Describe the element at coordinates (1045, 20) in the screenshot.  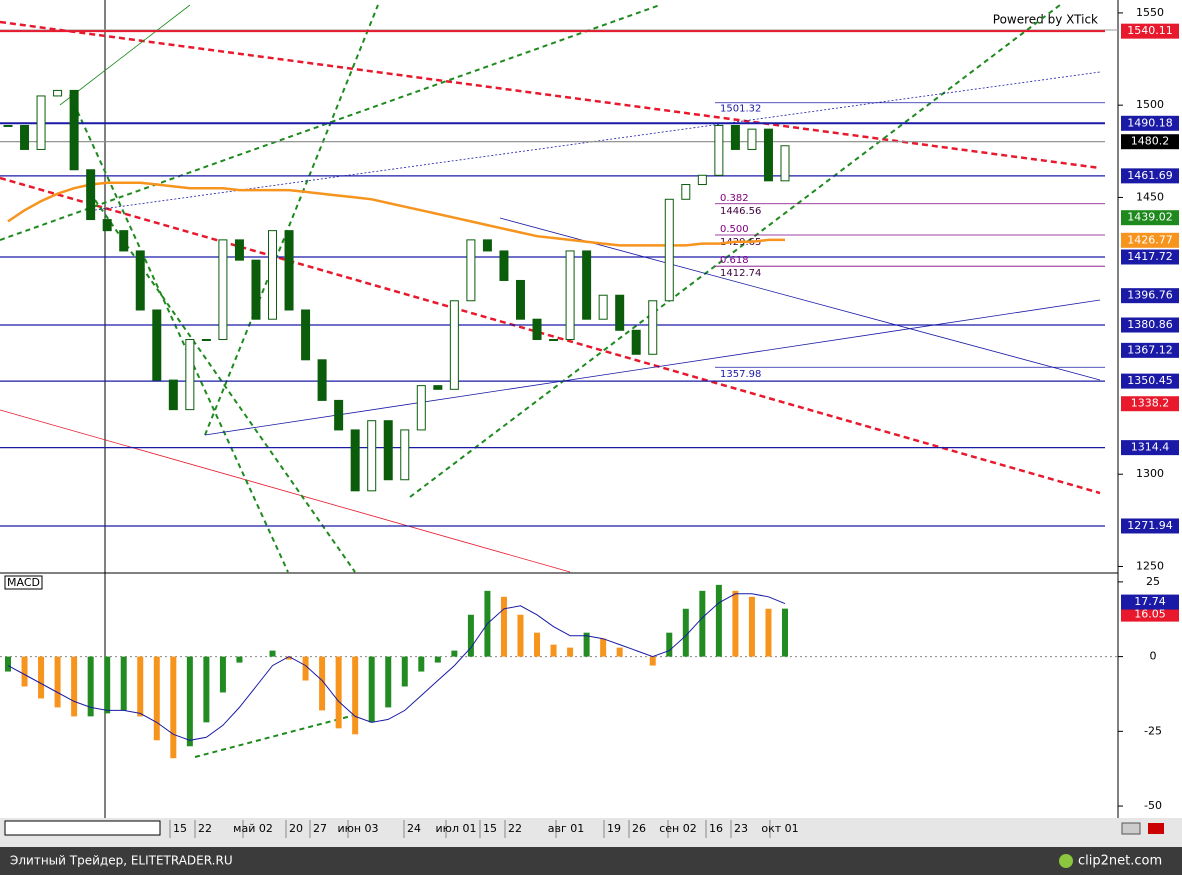
I see `watermark: Powered by XTick` at that location.